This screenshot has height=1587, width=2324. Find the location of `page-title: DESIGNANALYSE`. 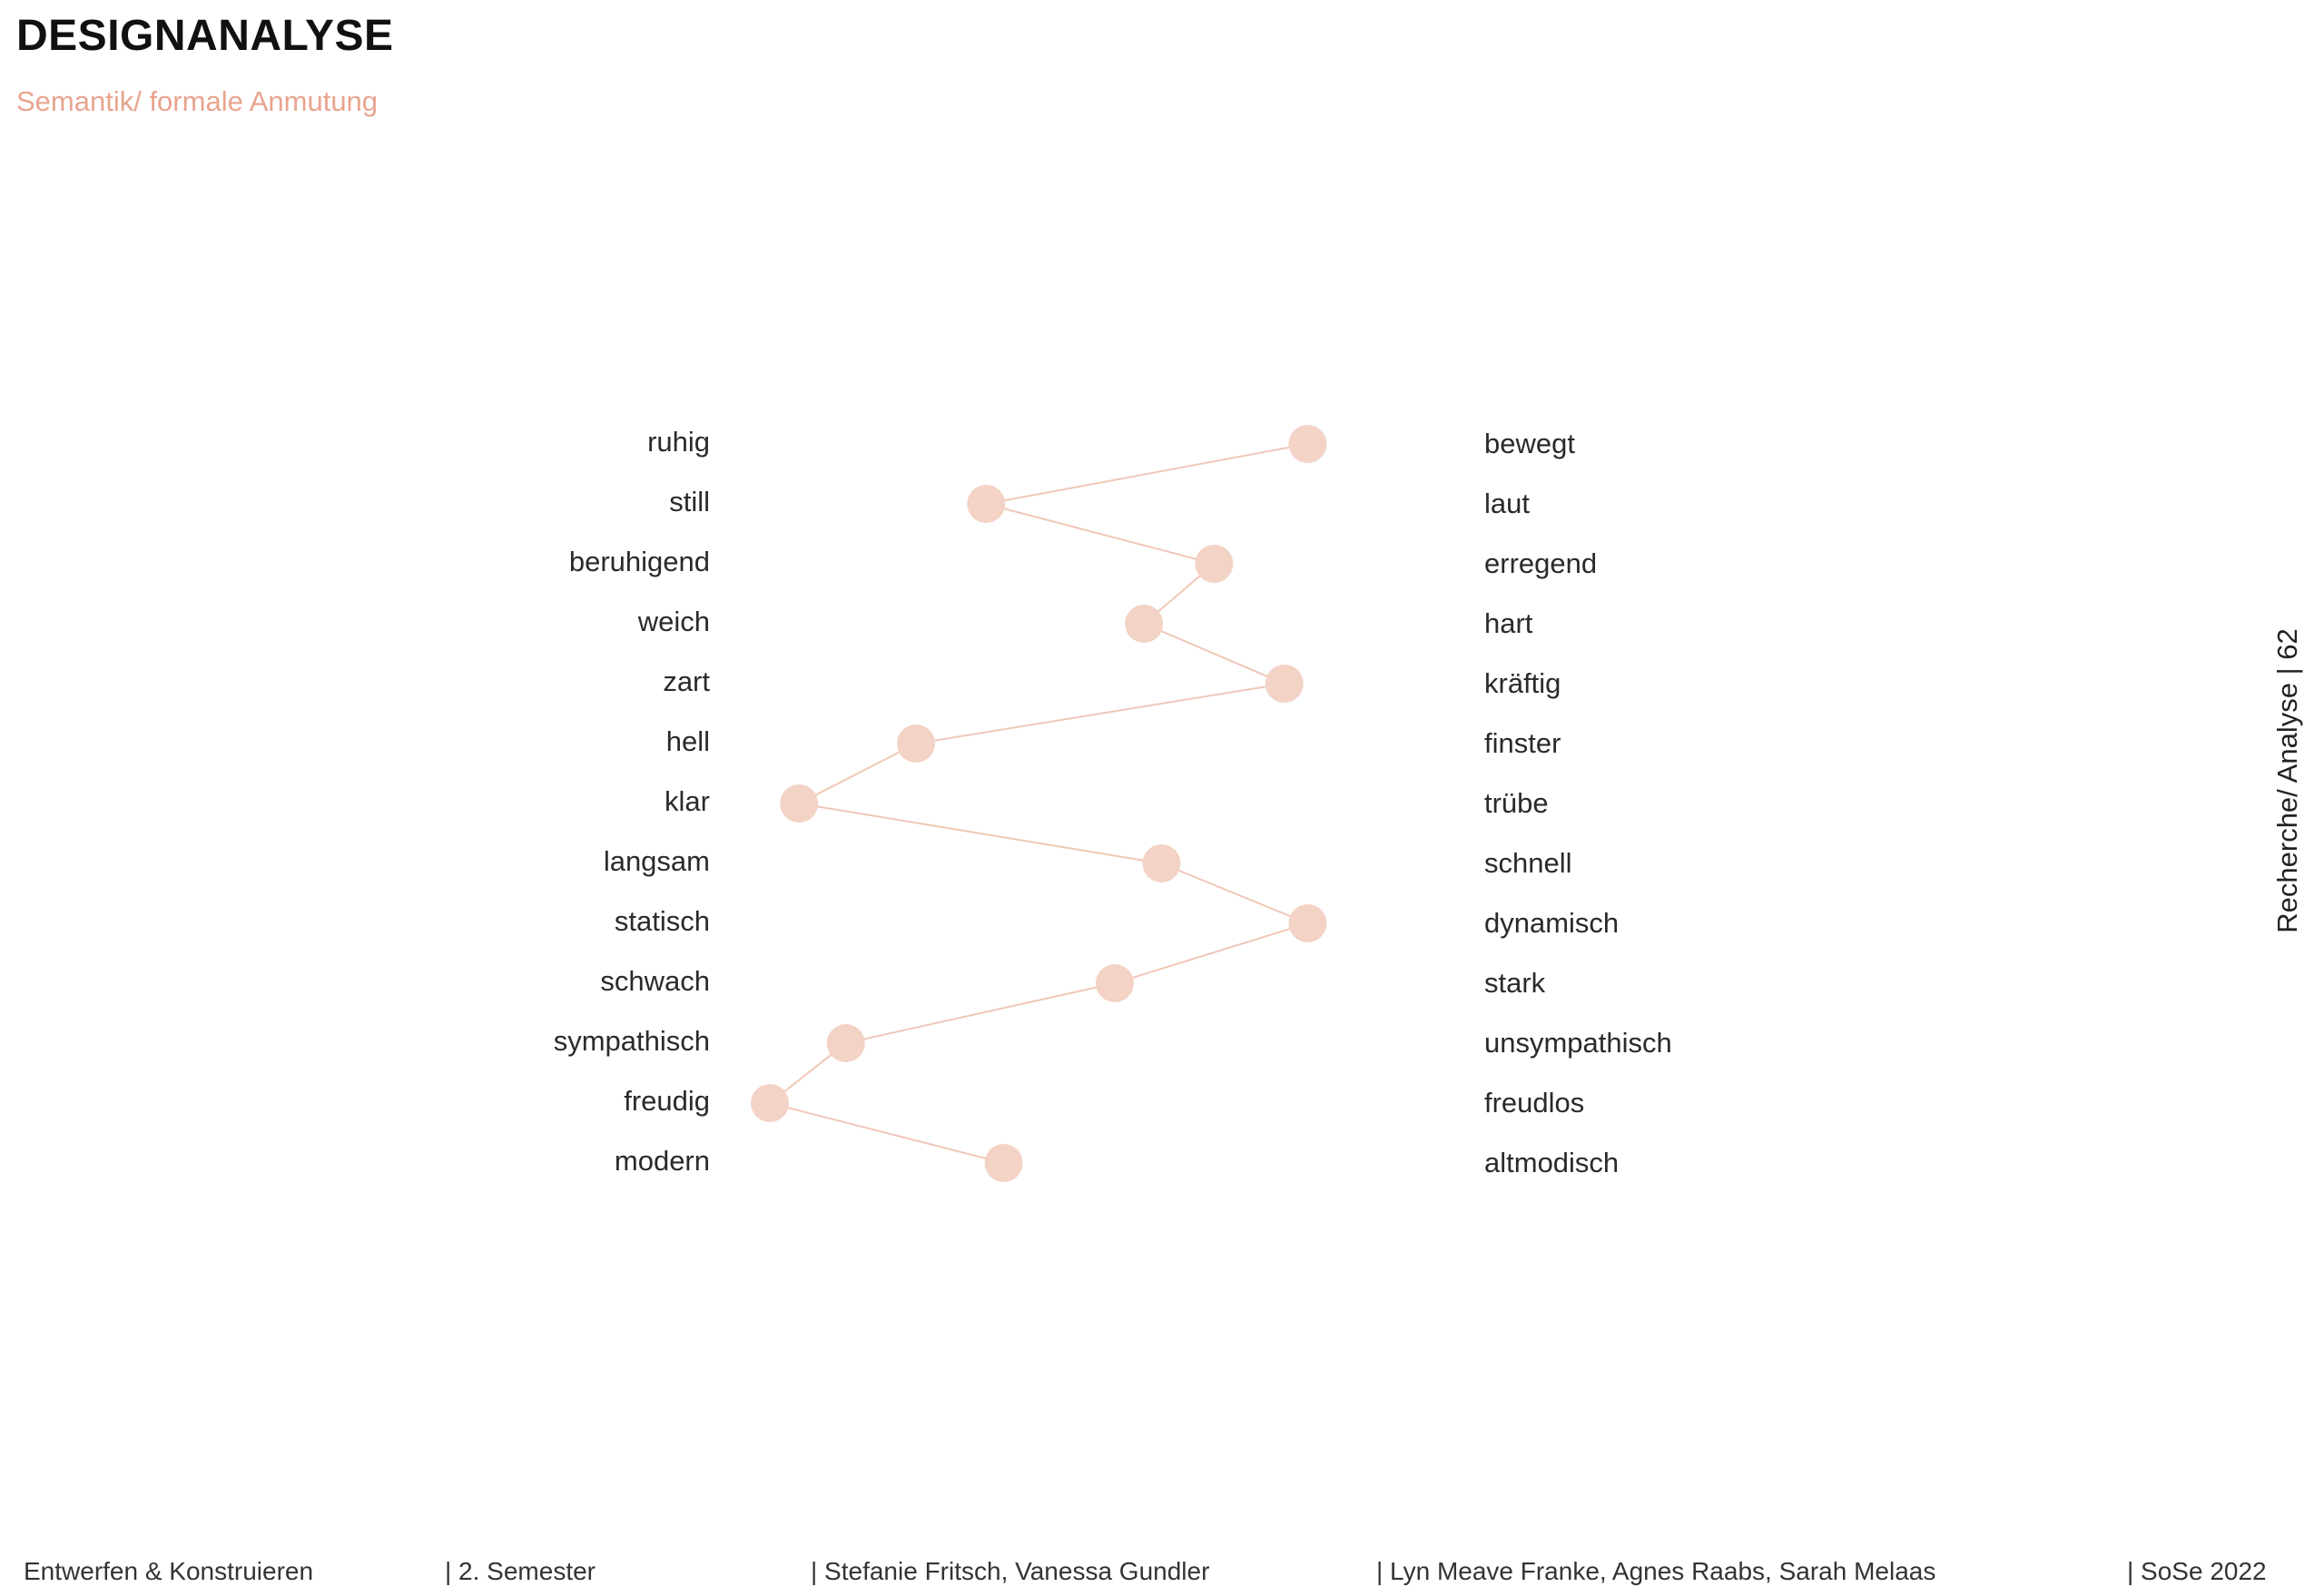

page-title: DESIGNANALYSE is located at coordinates (205, 36).